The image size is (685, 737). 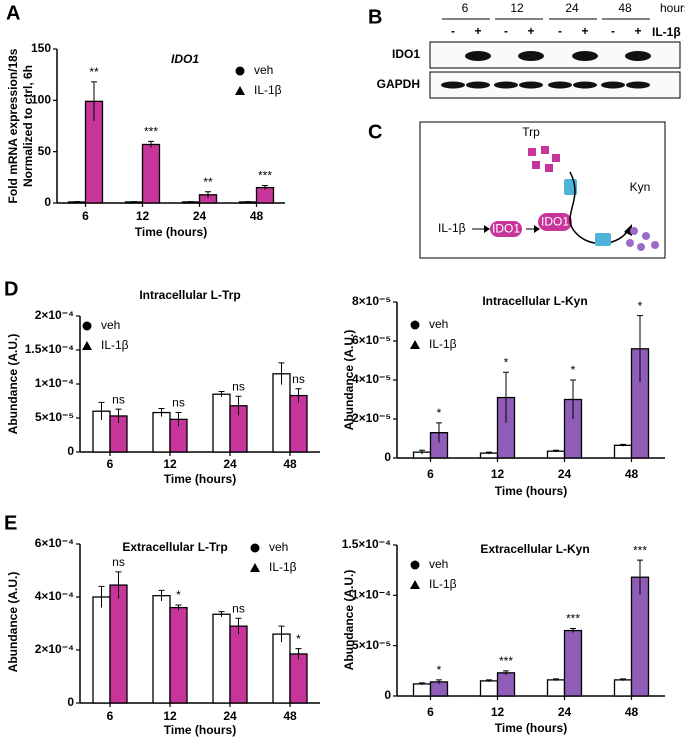 I want to click on y-axis-label: Normalized to ctrl, 6h, so click(x=28, y=126).